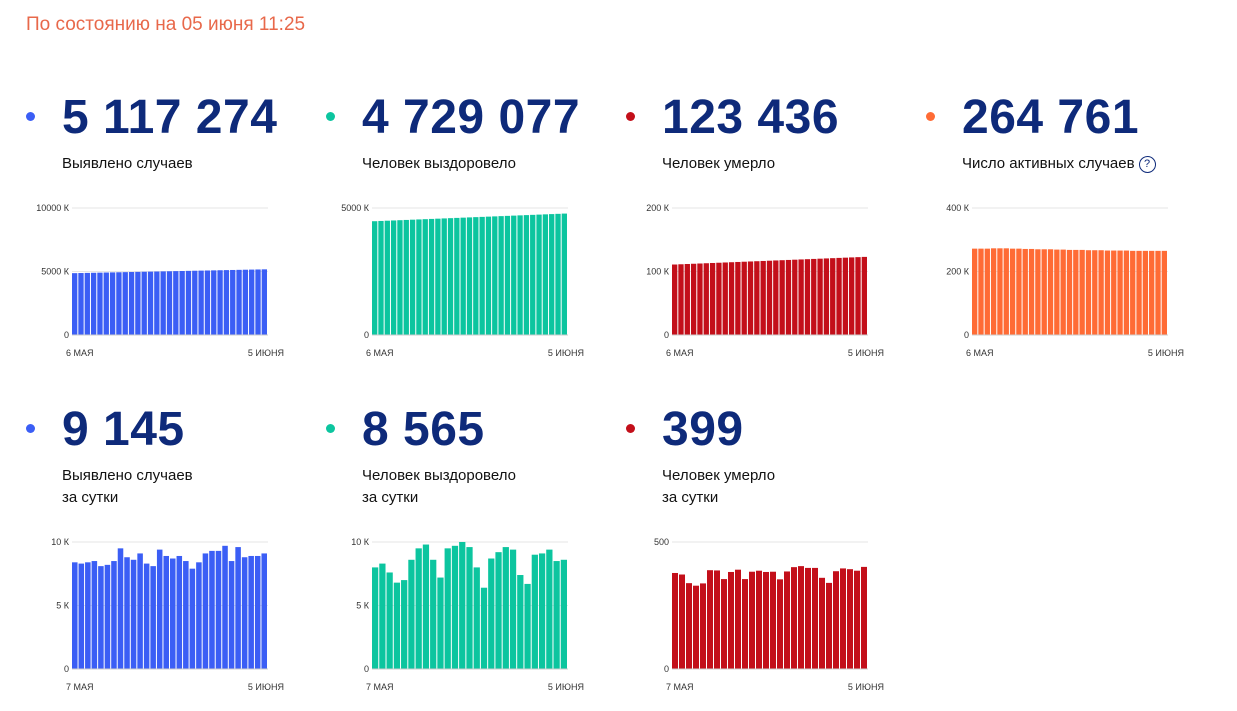  I want to click on stat-label: Человек умерло за сутки, so click(719, 486).